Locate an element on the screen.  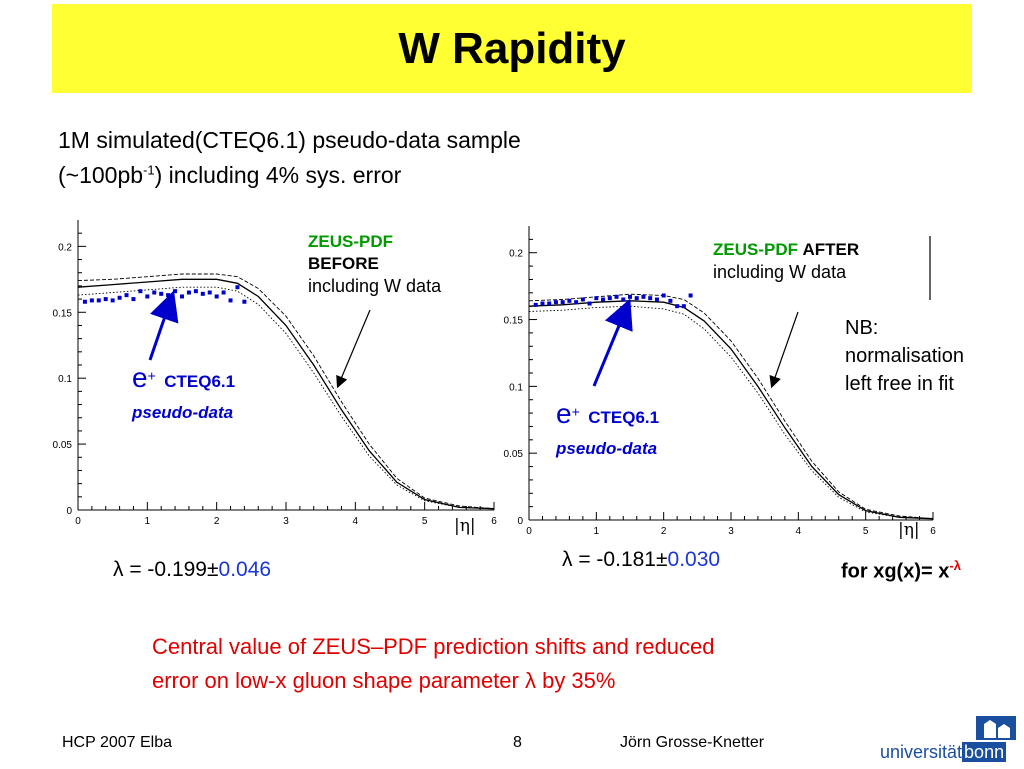
plot-left-label-zeus: ZEUS-PDF BEFORE including W data is located at coordinates (374, 264).